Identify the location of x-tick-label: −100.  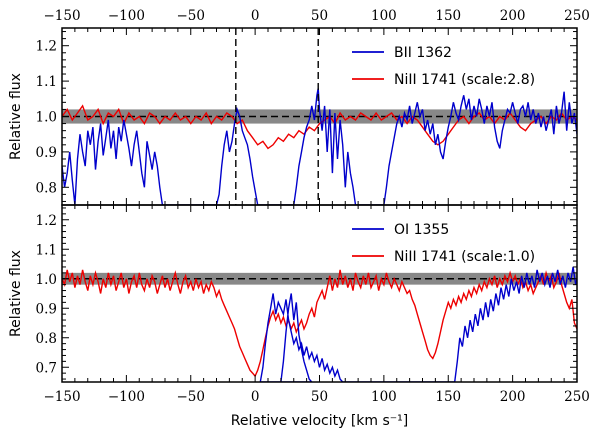
(126, 397).